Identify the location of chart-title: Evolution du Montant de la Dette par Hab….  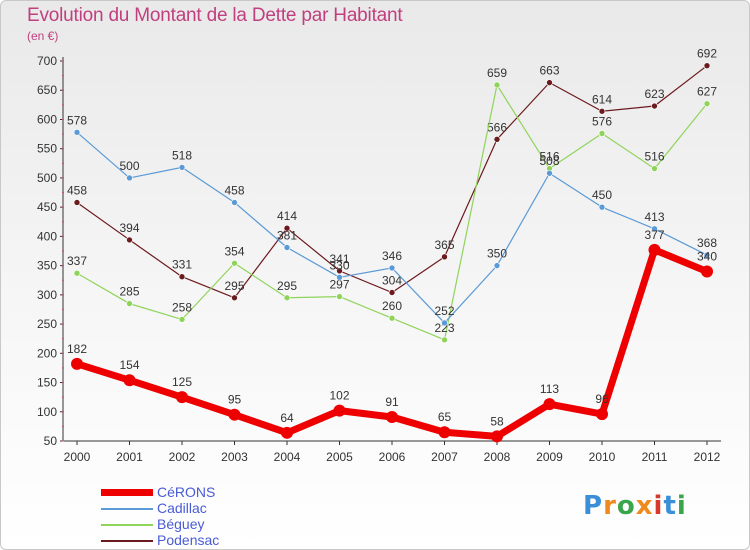
(215, 15).